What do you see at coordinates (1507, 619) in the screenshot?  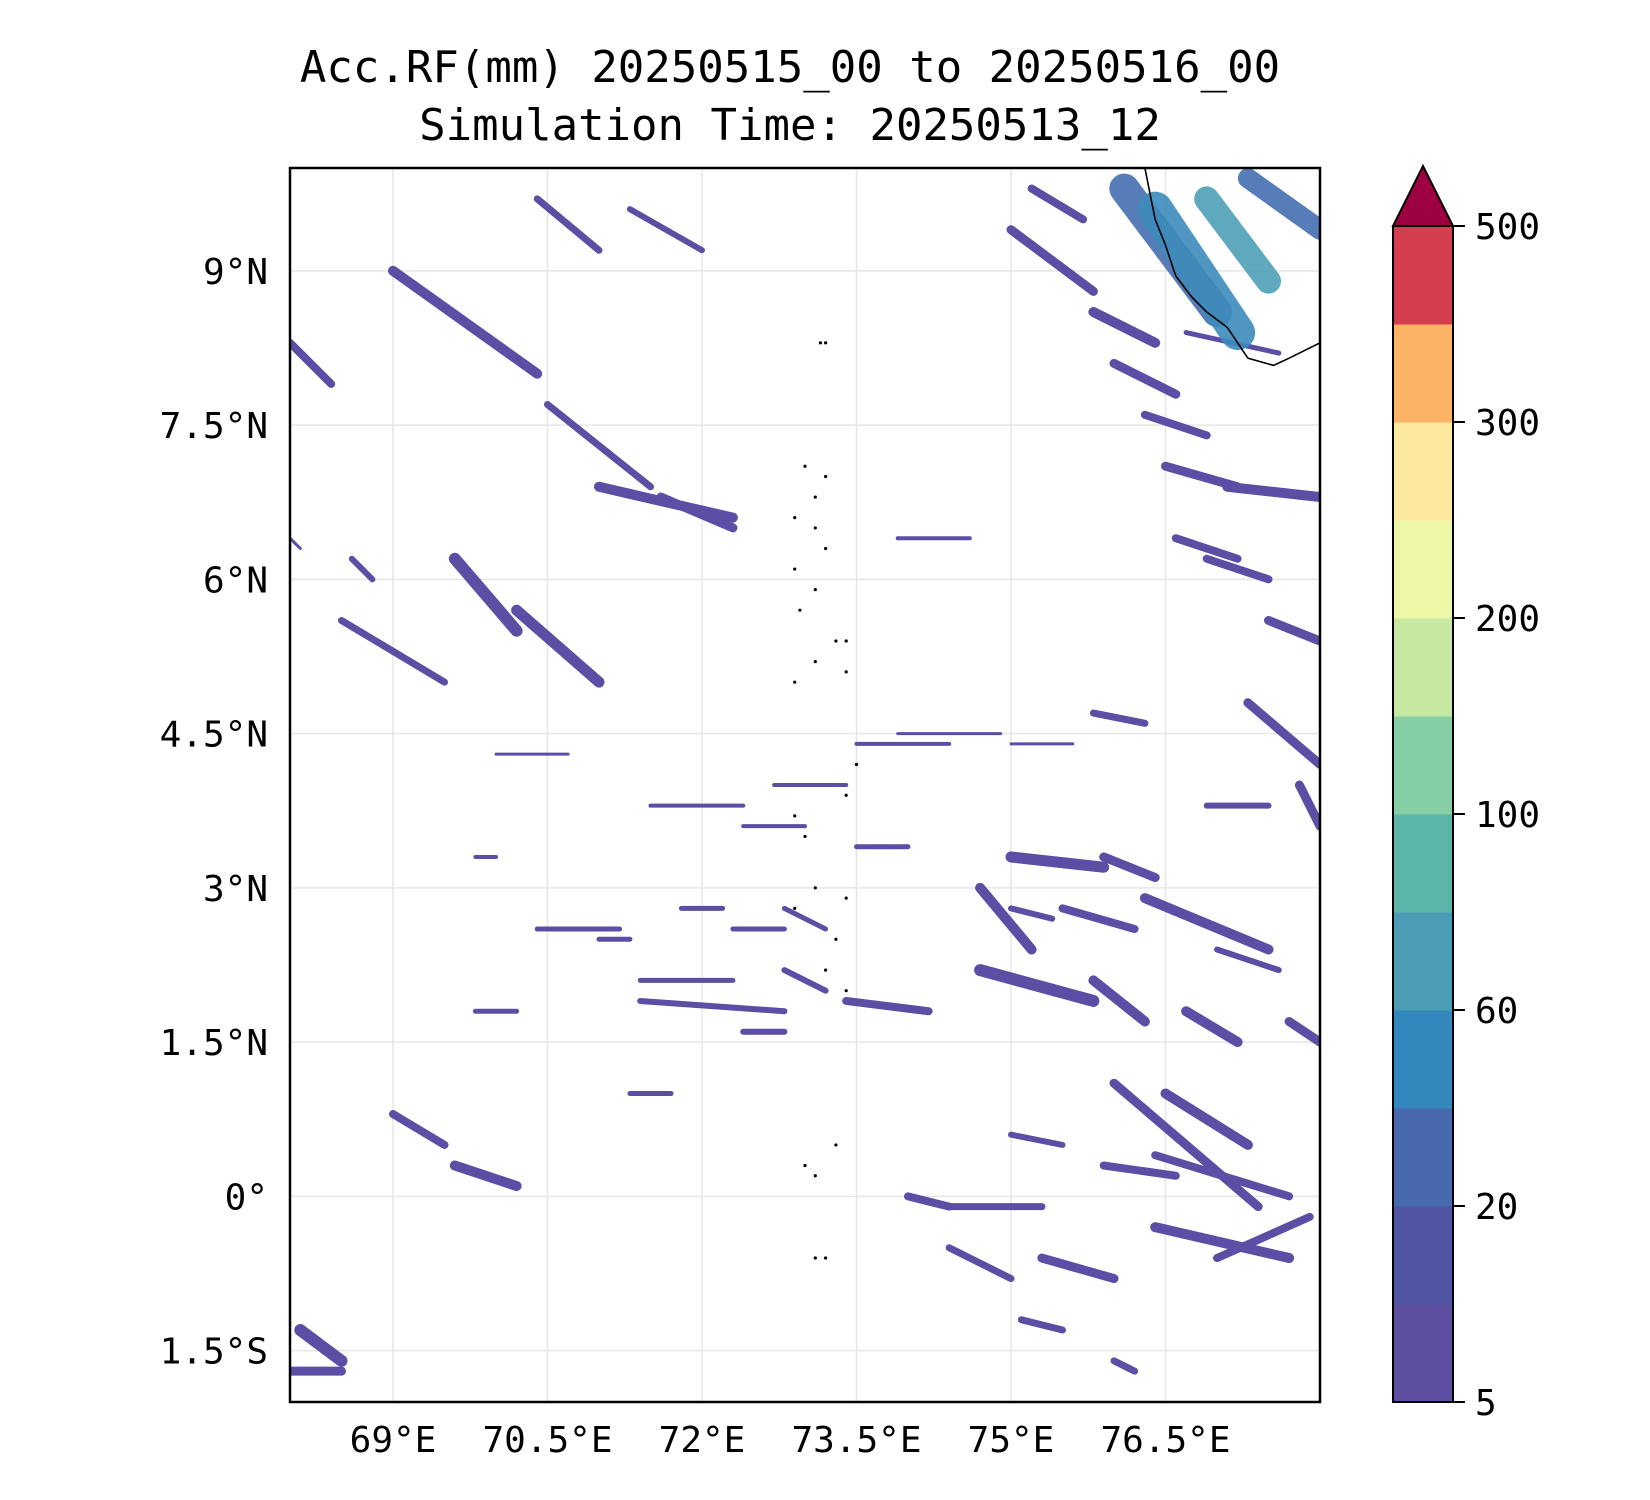 I see `colorbar-tick-label: 200` at bounding box center [1507, 619].